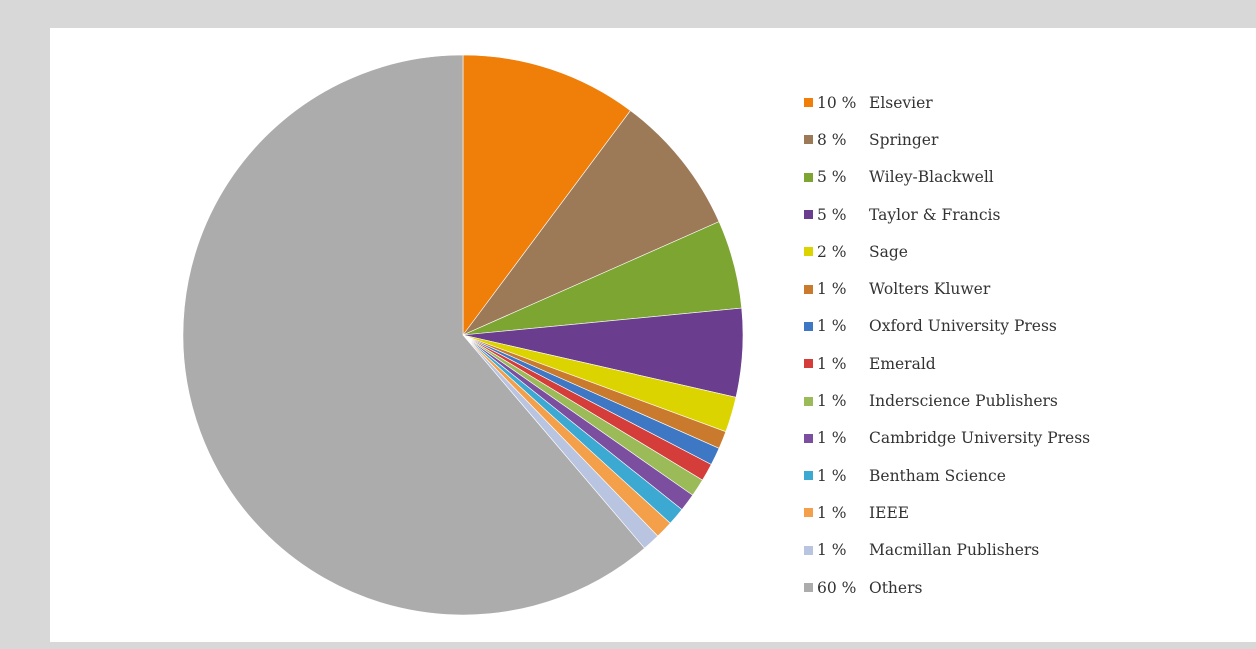  I want to click on legend-label: Springer, so click(904, 139).